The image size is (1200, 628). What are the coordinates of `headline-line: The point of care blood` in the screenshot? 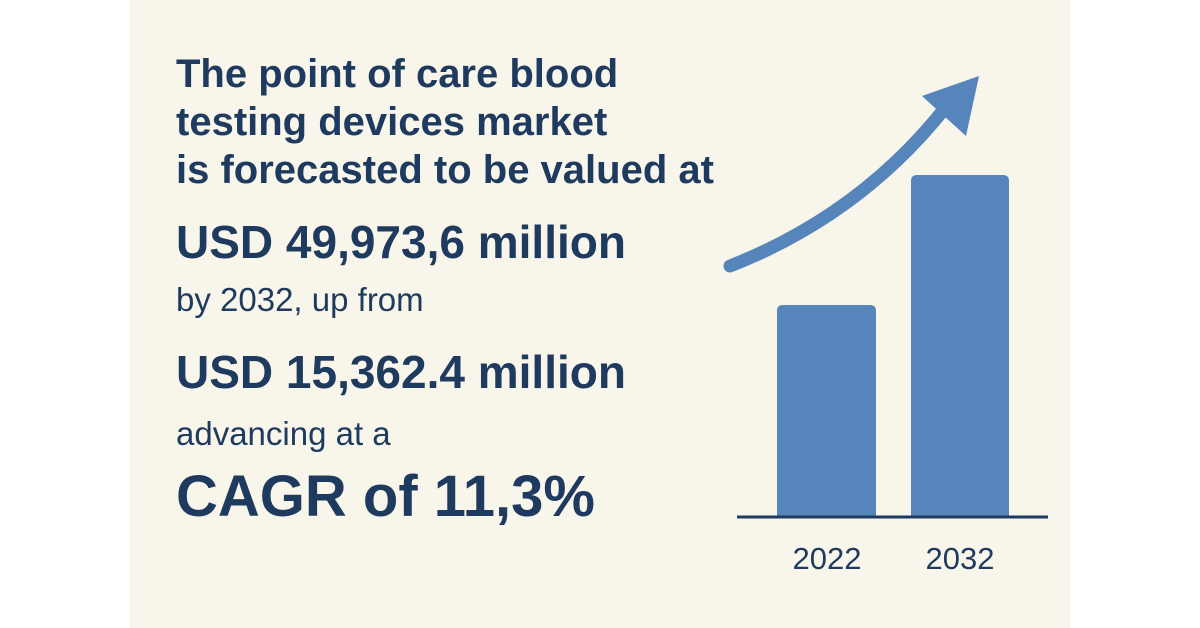 It's located at (397, 74).